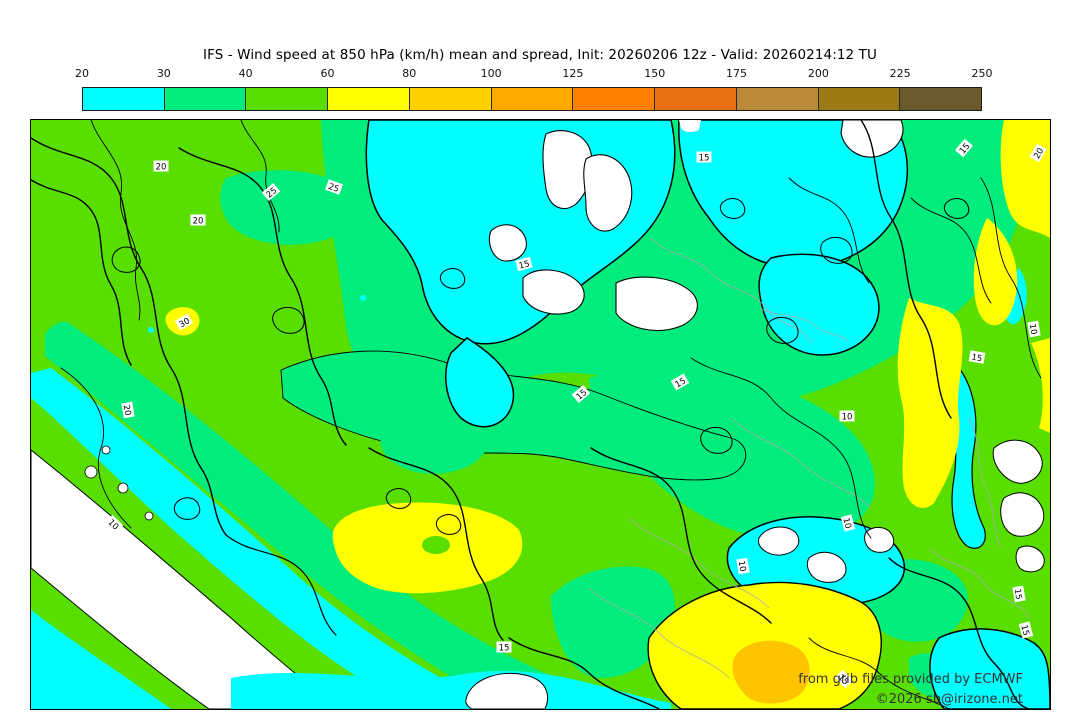  What do you see at coordinates (409, 73) in the screenshot?
I see `colorbar-tick-80: 80` at bounding box center [409, 73].